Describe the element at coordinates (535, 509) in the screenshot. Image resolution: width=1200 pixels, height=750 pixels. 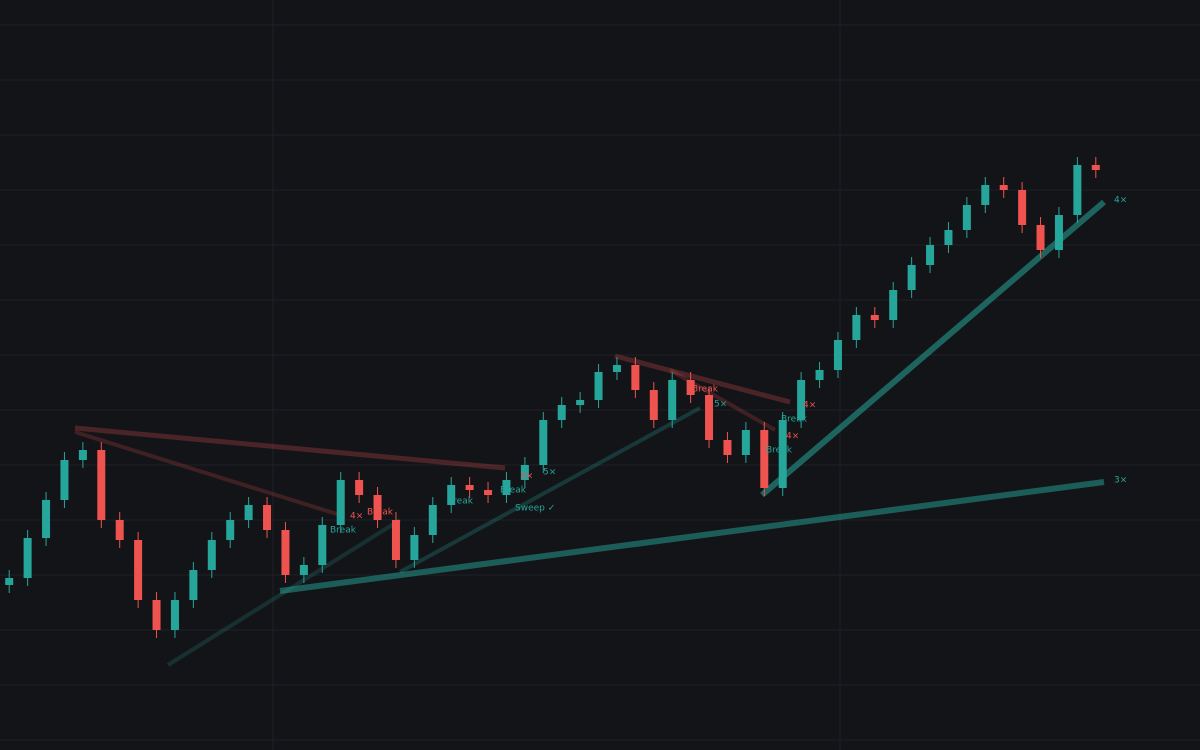
I see `annotation: Sweep ✓` at that location.